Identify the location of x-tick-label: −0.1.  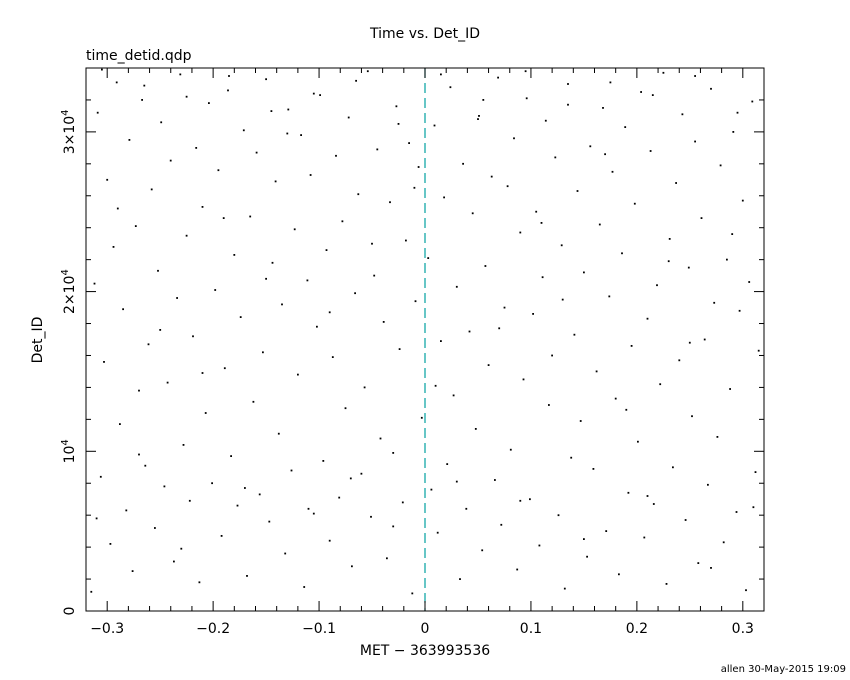
(319, 629).